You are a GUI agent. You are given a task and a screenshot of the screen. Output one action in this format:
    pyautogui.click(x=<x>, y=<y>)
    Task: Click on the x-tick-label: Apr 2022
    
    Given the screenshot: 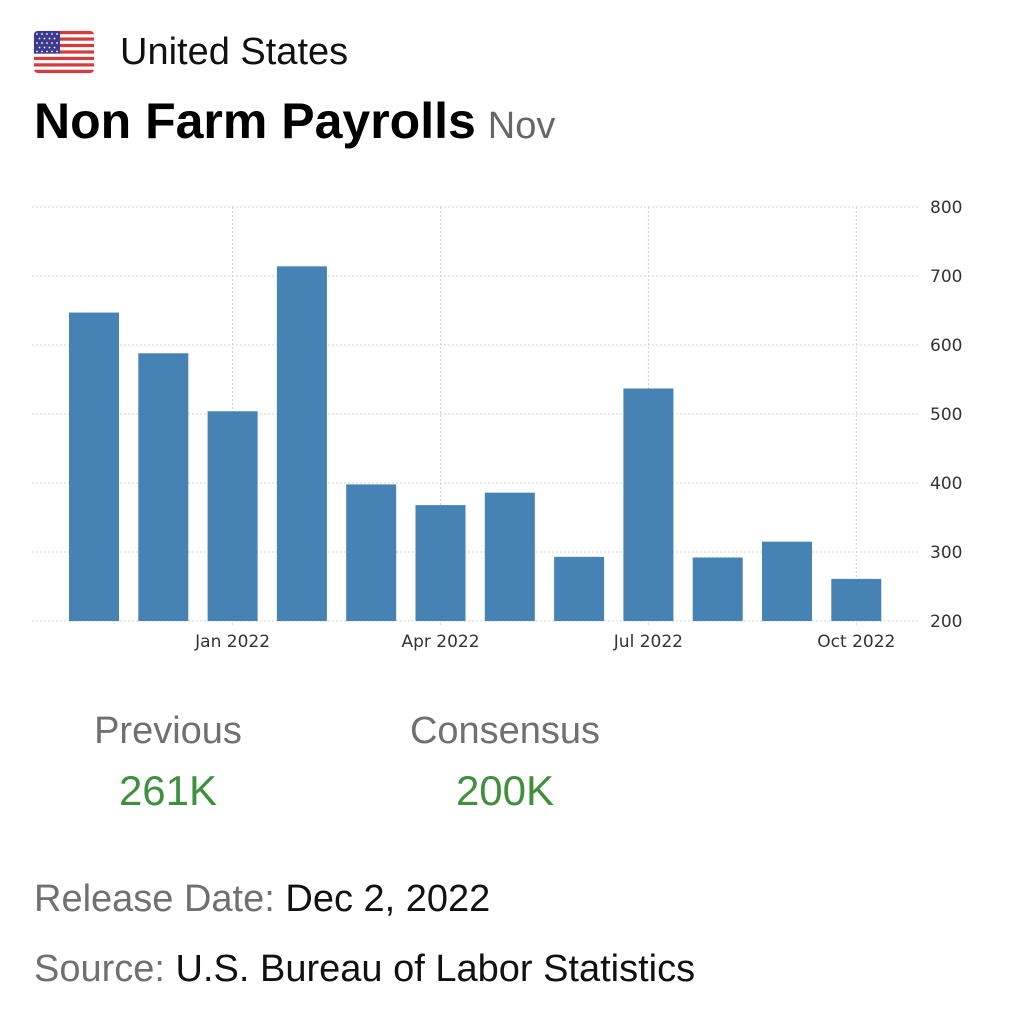 What is the action you would take?
    pyautogui.click(x=440, y=642)
    